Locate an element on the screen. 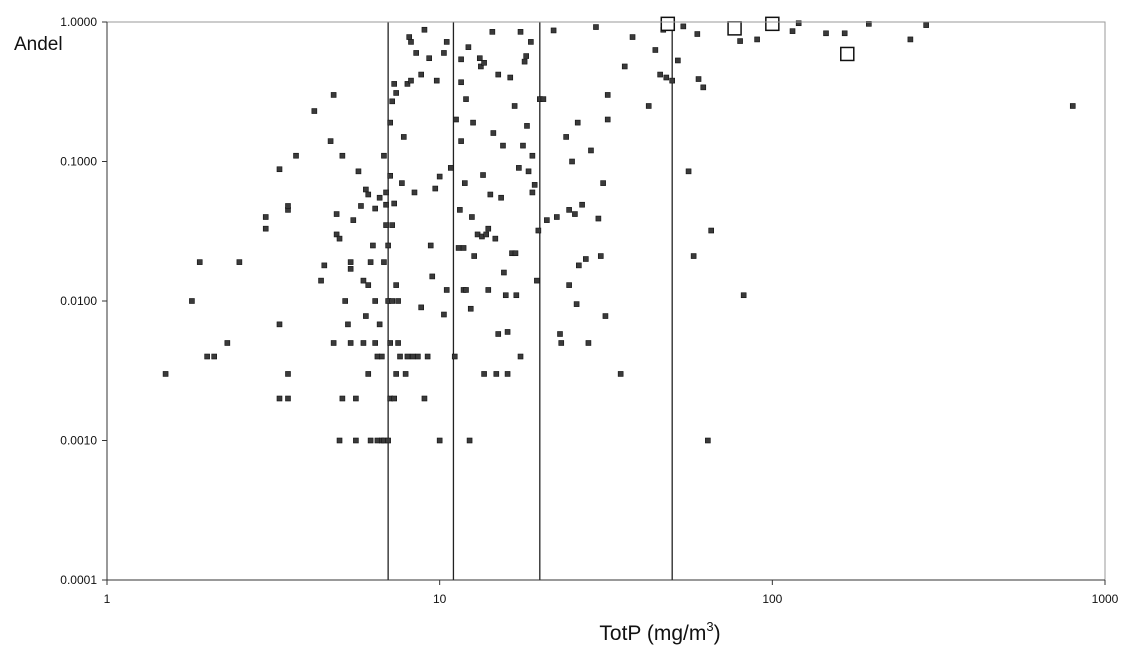 Image resolution: width=1121 pixels, height=651 pixels. x-tick-label: 1 is located at coordinates (107, 599).